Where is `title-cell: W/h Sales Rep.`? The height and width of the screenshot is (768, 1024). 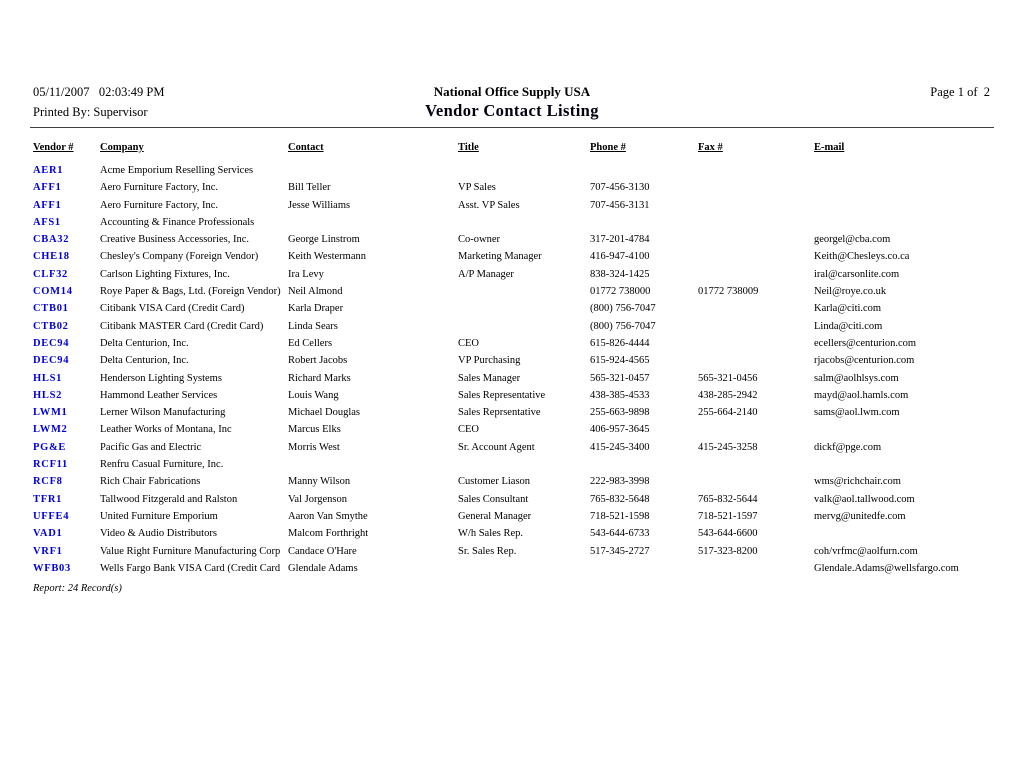 title-cell: W/h Sales Rep. is located at coordinates (491, 534).